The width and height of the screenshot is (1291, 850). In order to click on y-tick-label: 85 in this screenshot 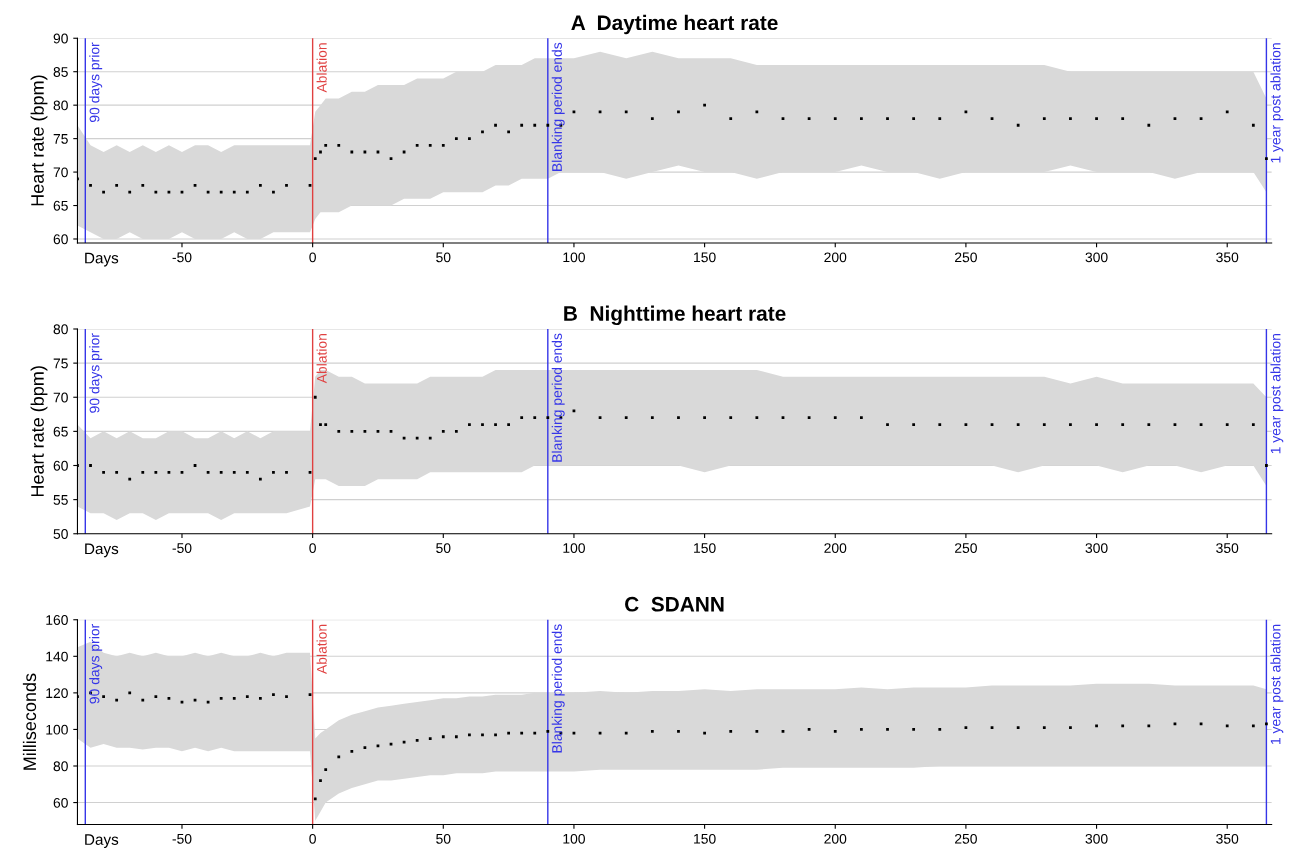, I will do `click(60, 72)`.